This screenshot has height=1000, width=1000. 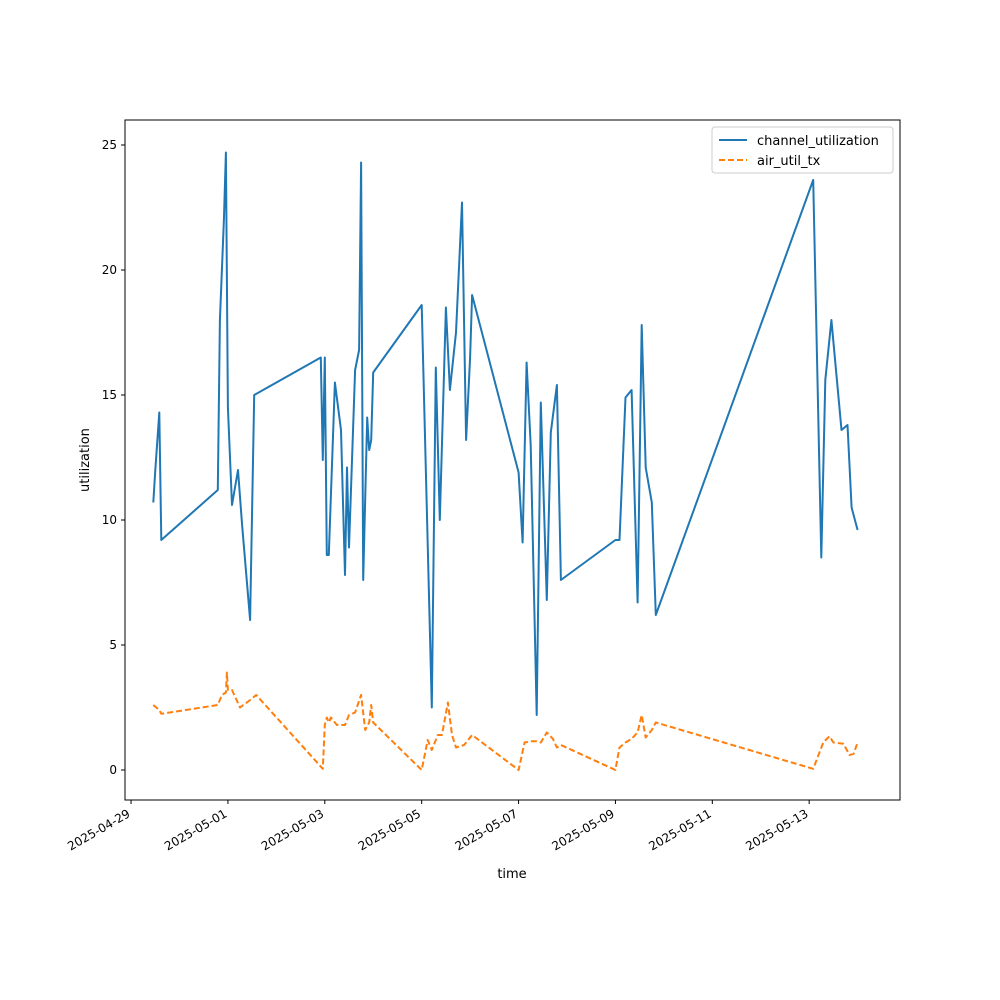 I want to click on legend-box, so click(x=802, y=150).